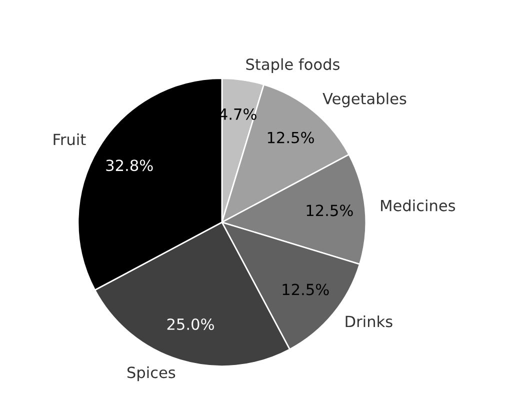  What do you see at coordinates (364, 100) in the screenshot?
I see `slice-label: Vegetables` at bounding box center [364, 100].